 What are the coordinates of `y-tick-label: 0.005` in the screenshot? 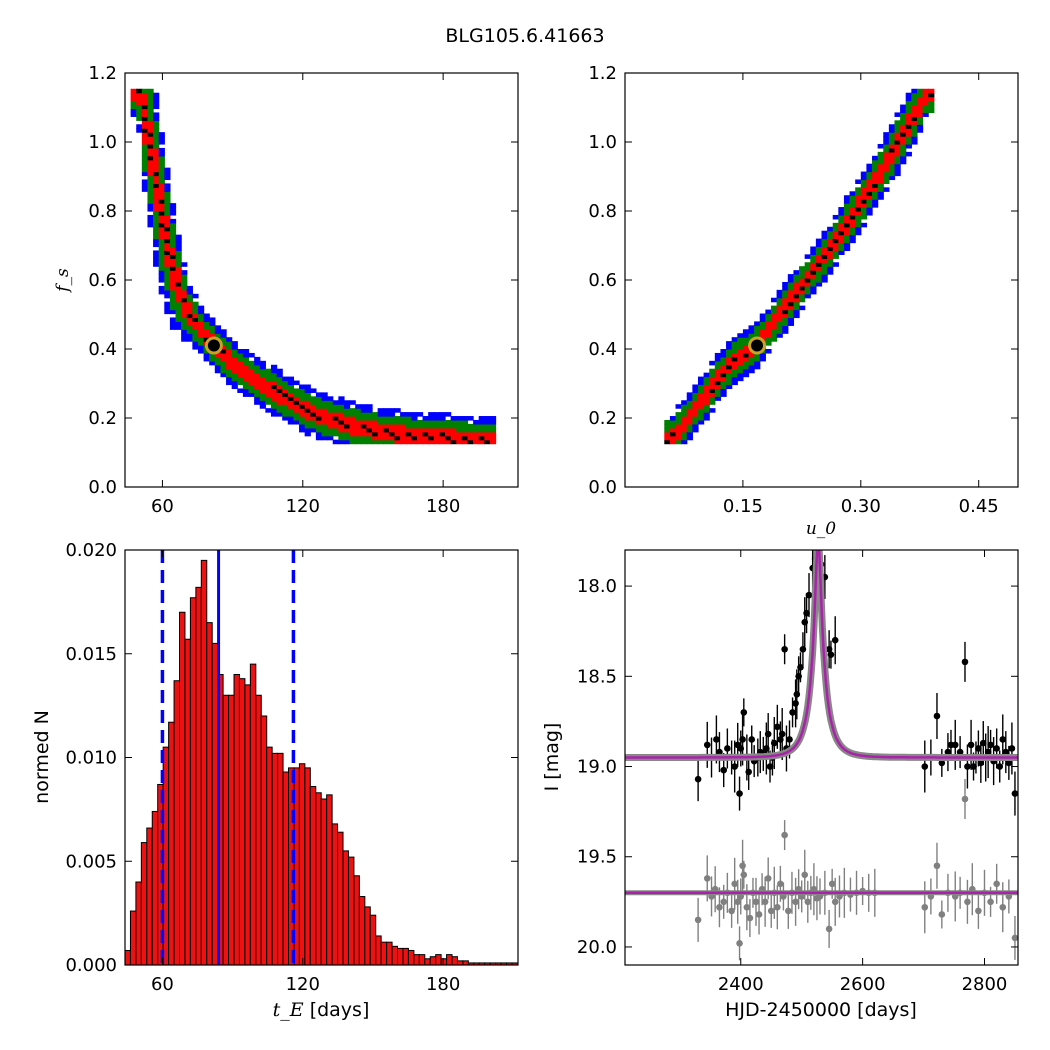 It's located at (91, 861).